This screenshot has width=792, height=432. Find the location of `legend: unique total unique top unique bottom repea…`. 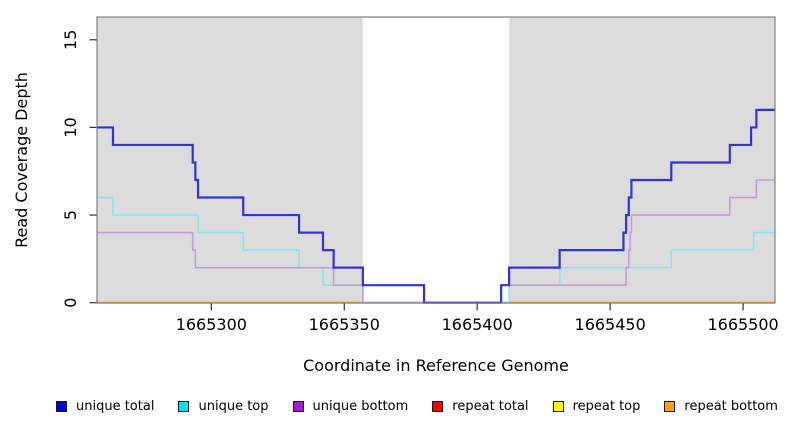

legend: unique total unique top unique bottom repea… is located at coordinates (396, 406).